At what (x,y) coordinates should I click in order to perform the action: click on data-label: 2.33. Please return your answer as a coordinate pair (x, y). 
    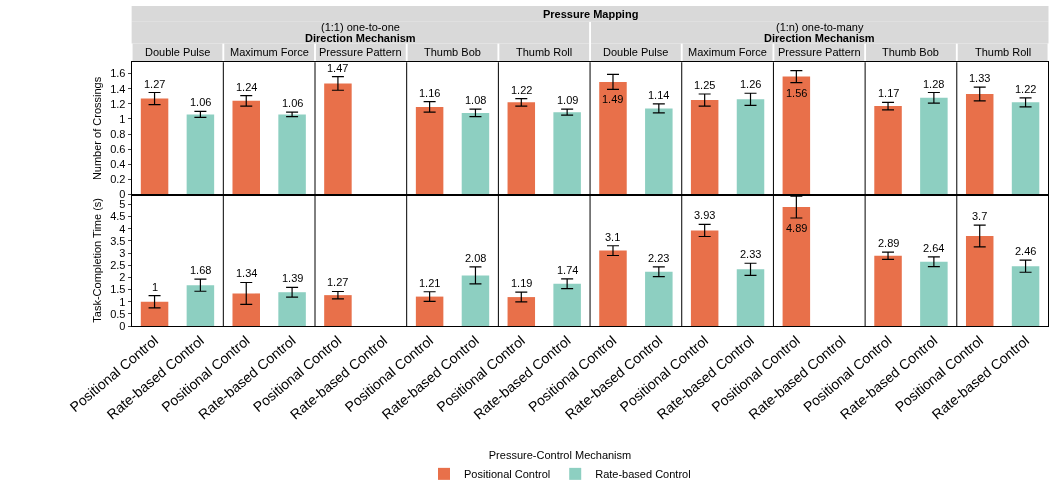
    Looking at the image, I should click on (751, 254).